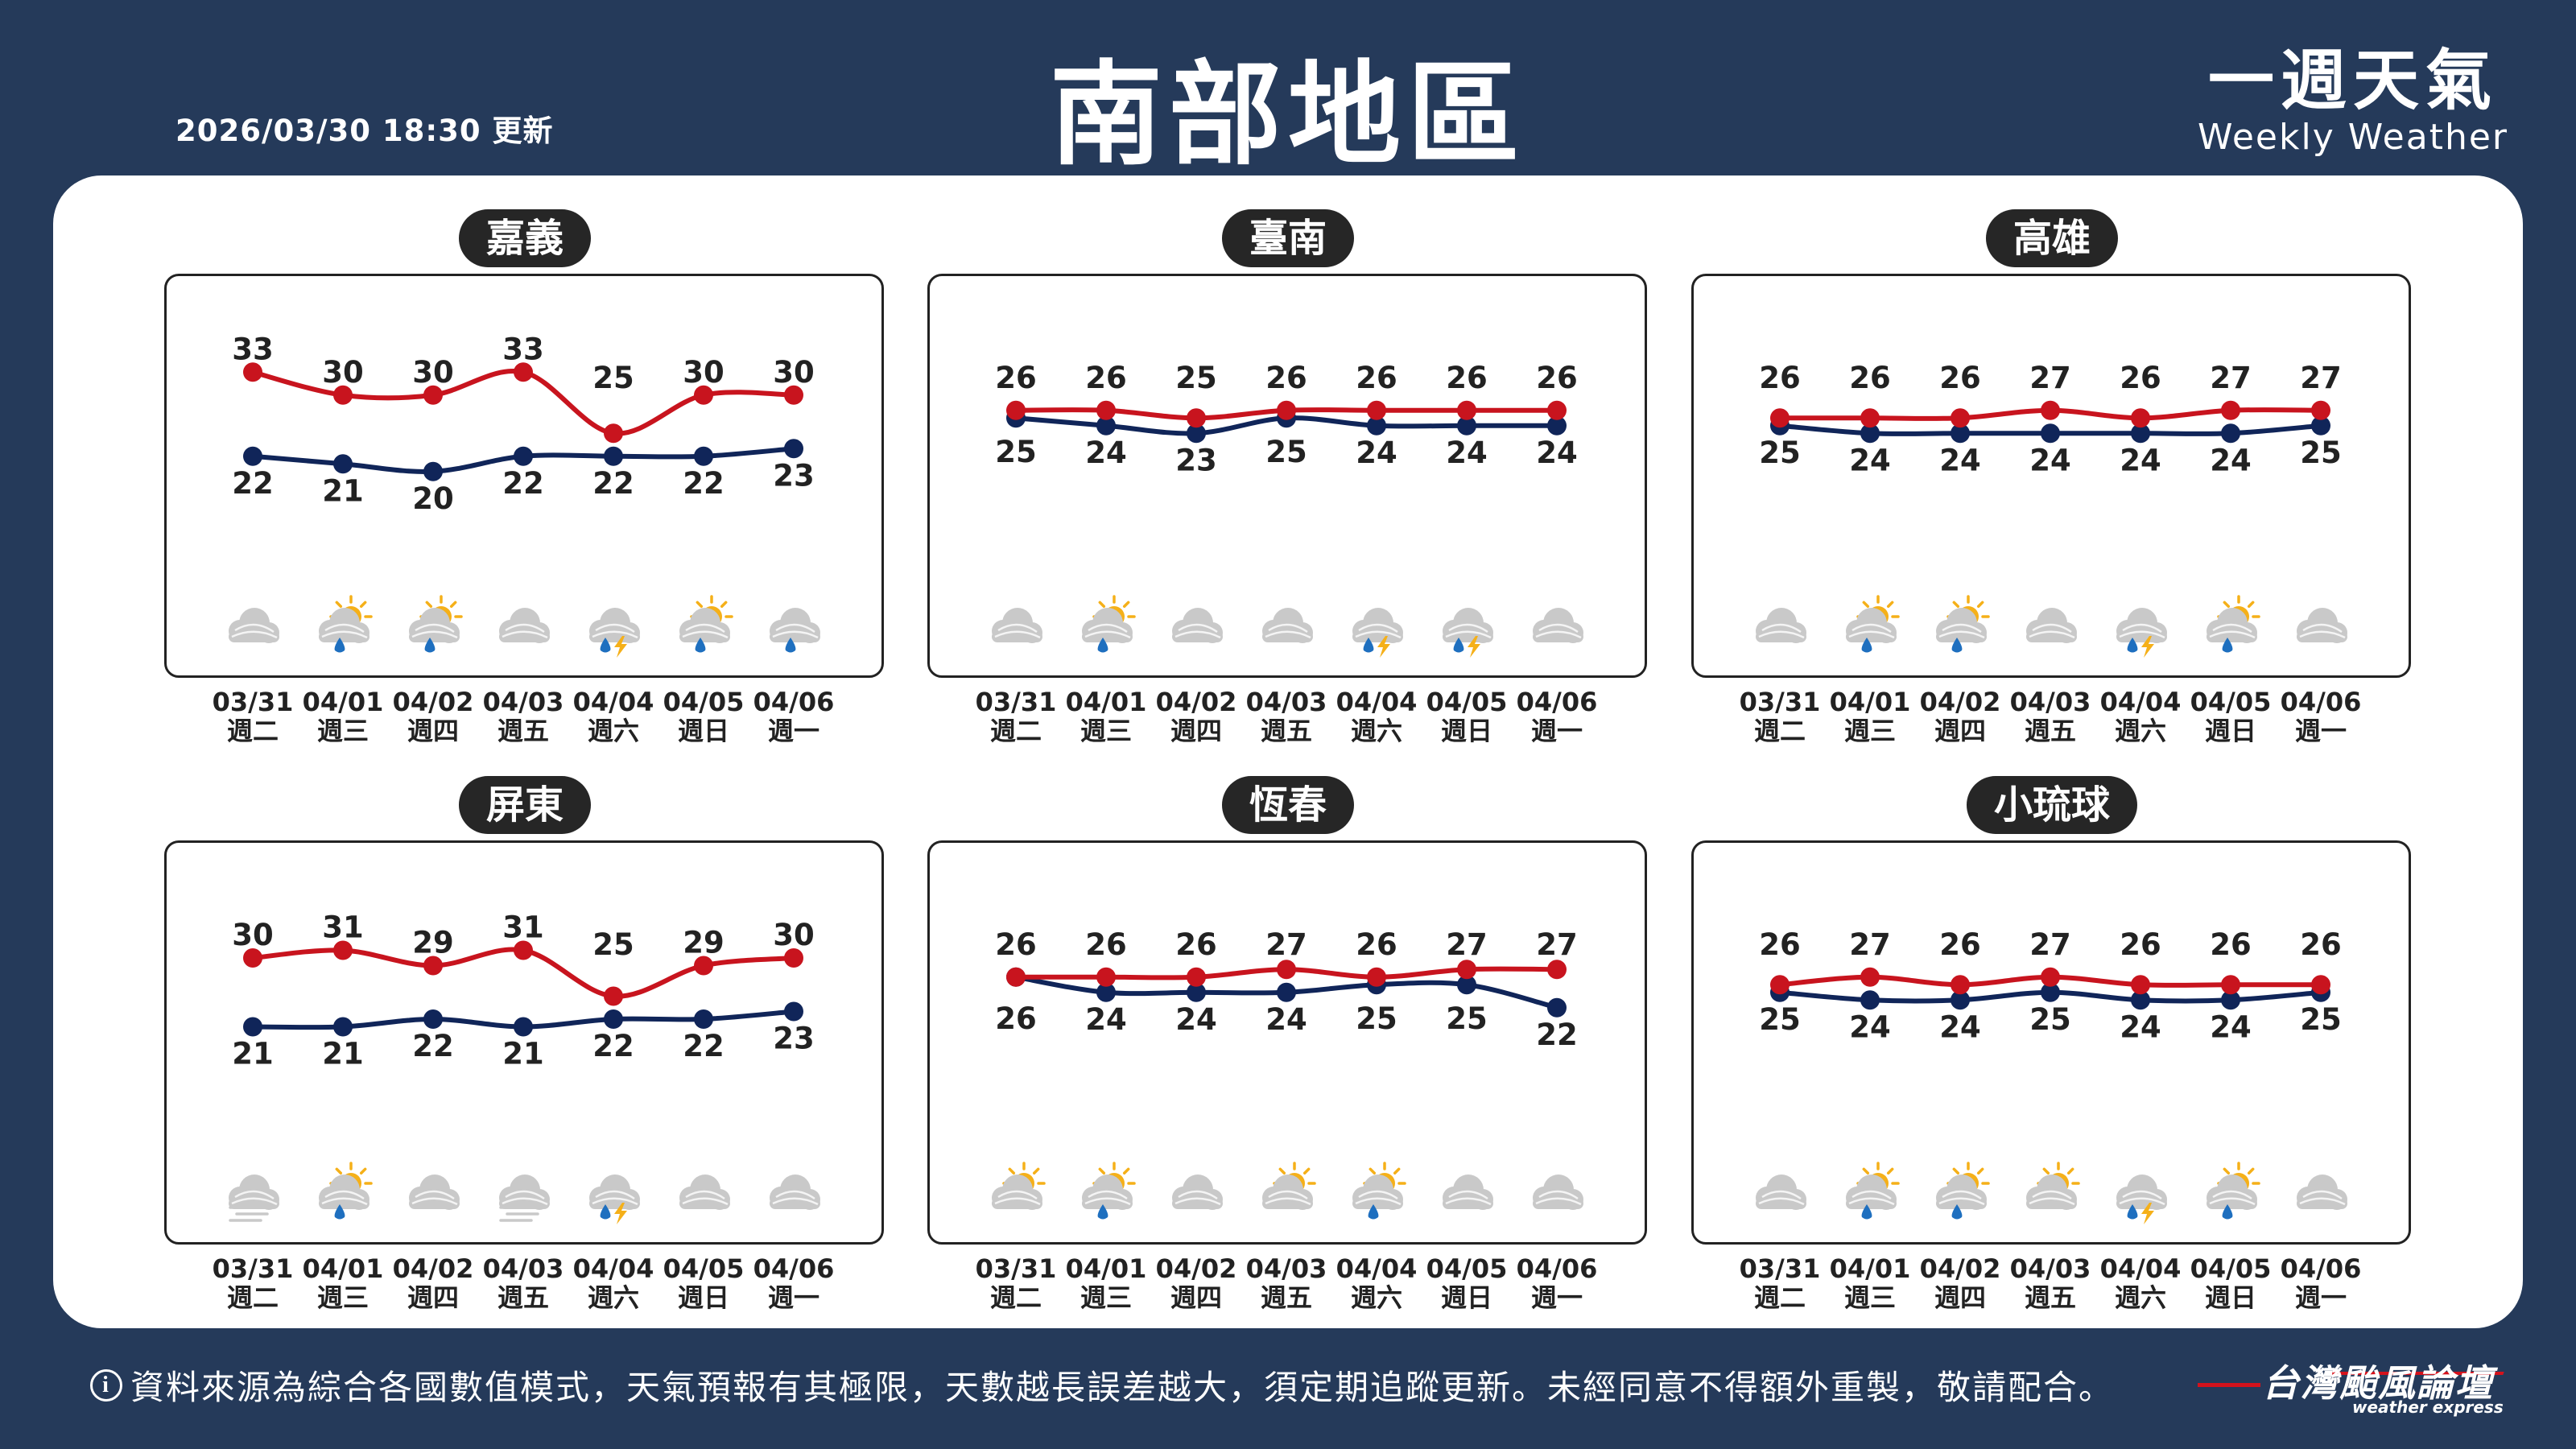 The image size is (2576, 1449). What do you see at coordinates (523, 1283) in the screenshot?
I see `day-label: 04/03 週五` at bounding box center [523, 1283].